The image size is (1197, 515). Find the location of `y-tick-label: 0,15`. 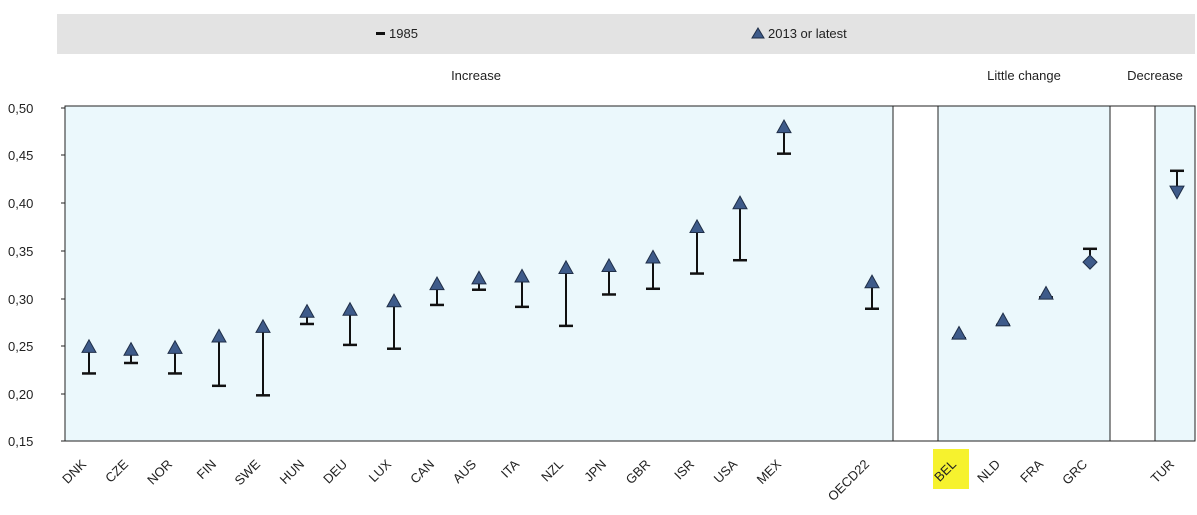

y-tick-label: 0,15 is located at coordinates (20, 441).